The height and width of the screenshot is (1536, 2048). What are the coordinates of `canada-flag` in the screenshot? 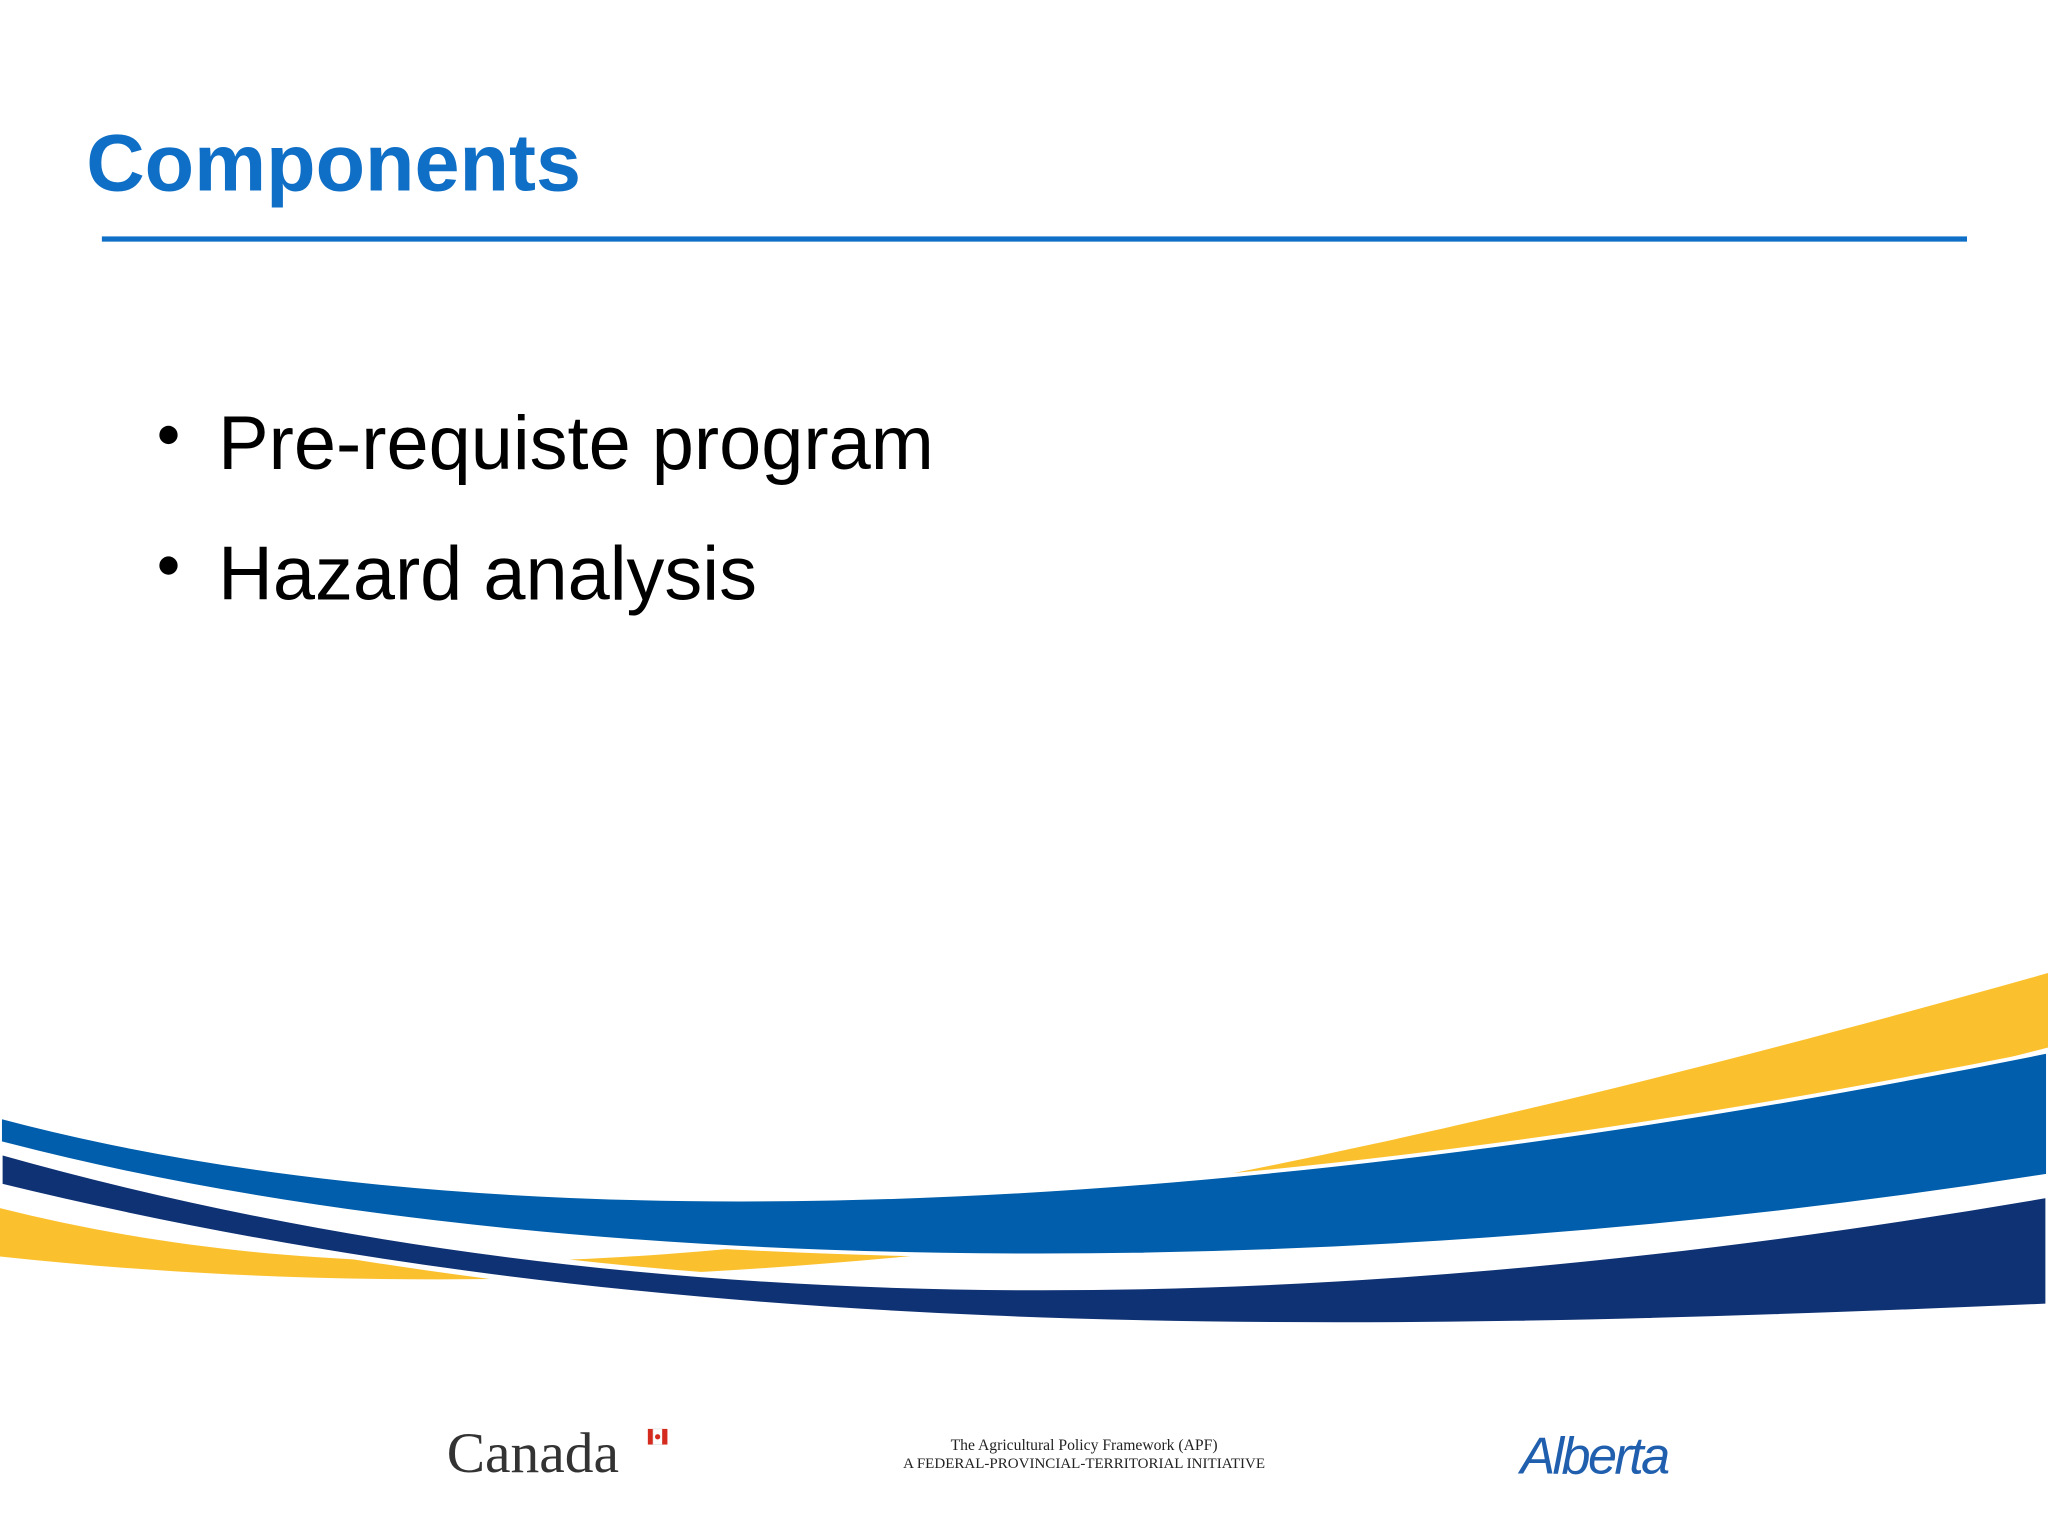 It's located at (657, 1436).